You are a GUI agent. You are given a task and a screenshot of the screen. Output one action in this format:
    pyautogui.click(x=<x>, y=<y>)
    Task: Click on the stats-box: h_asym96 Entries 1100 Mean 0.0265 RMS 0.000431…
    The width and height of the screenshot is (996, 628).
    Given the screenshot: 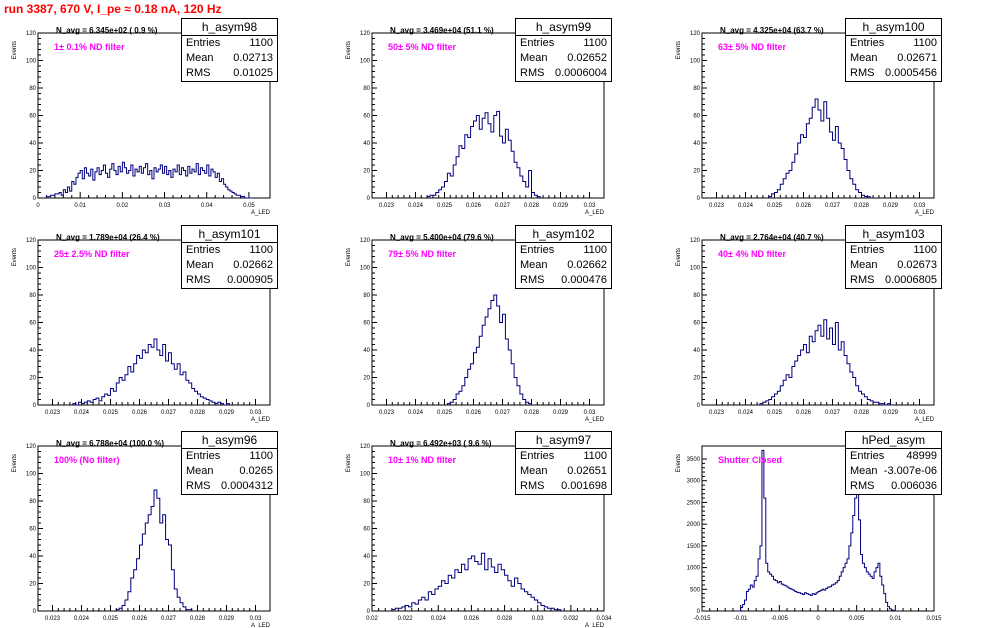 What is the action you would take?
    pyautogui.click(x=229, y=463)
    